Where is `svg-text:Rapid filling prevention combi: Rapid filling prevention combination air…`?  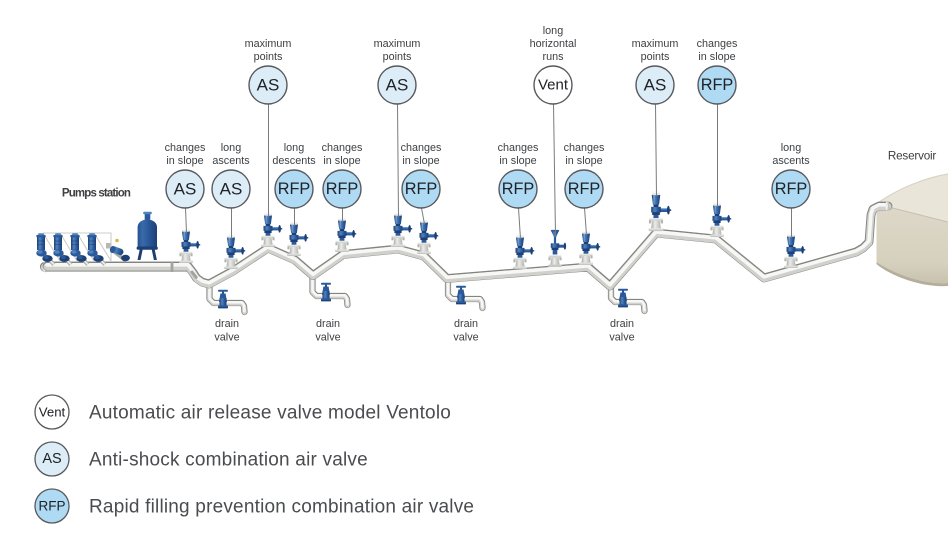 svg-text:Rapid filling prevention combi: Rapid filling prevention combination air… is located at coordinates (281, 507).